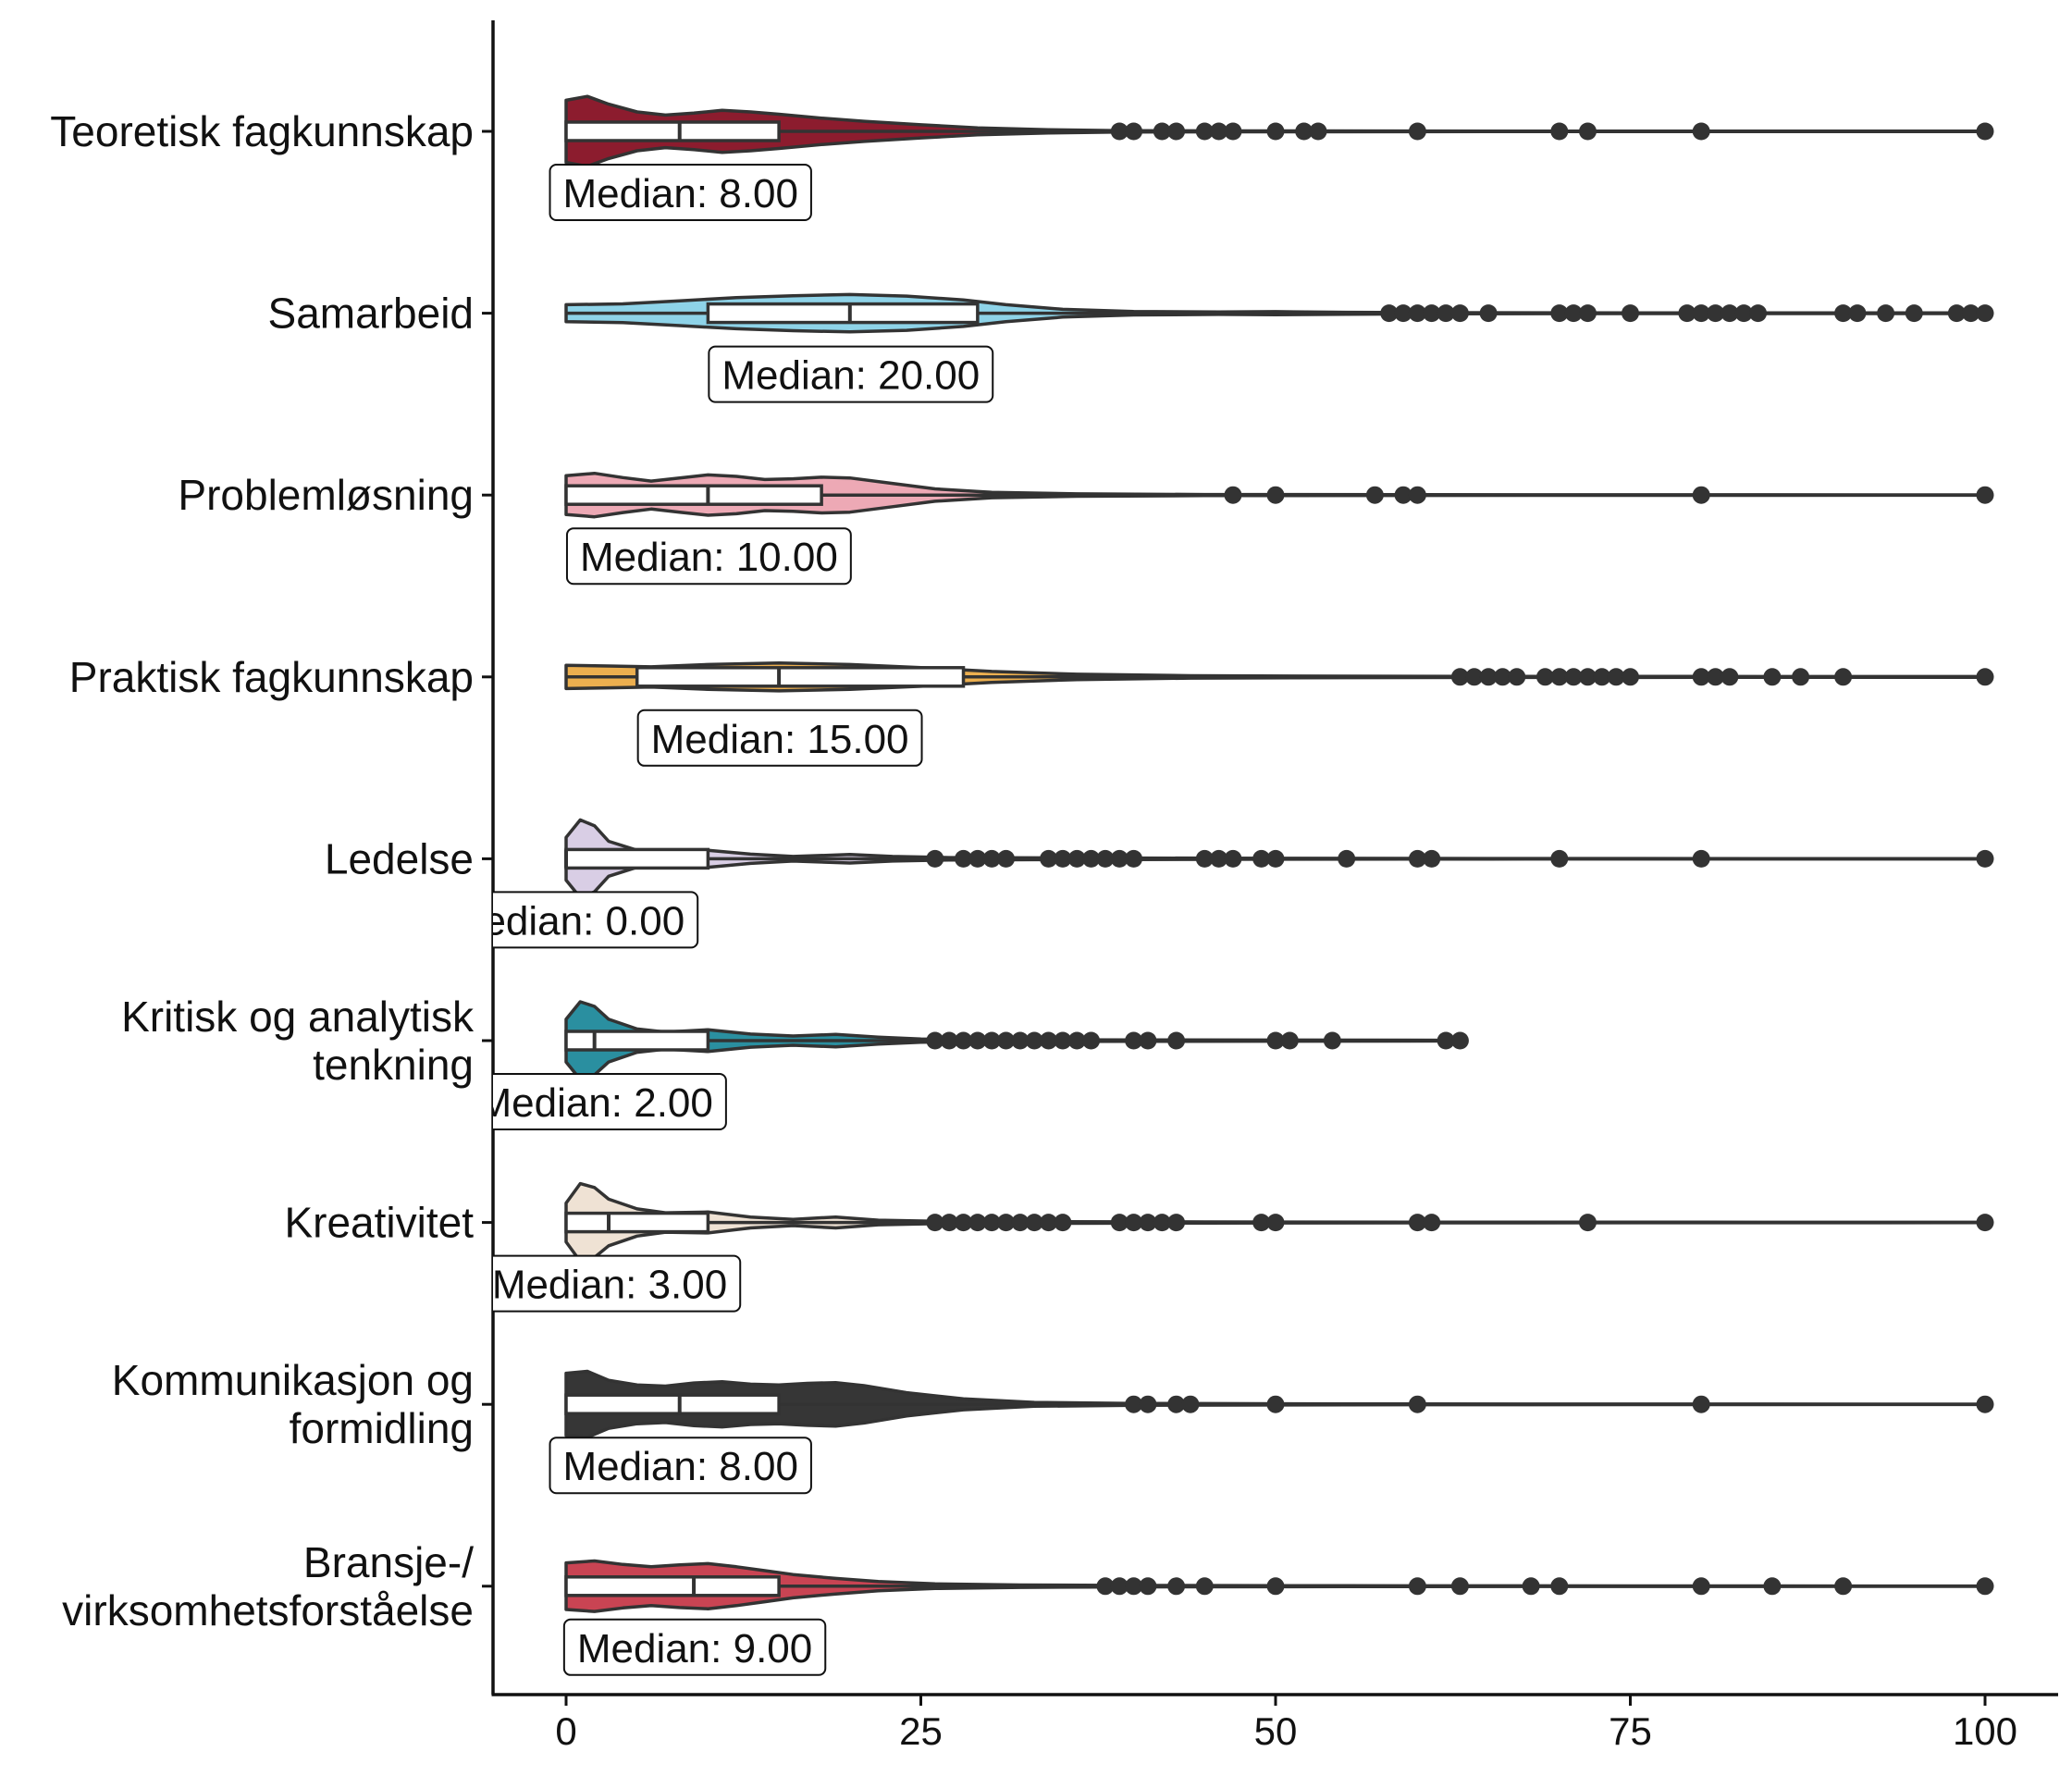 This screenshot has width=2072, height=1776. I want to click on category-label: Bransje-/, so click(388, 1562).